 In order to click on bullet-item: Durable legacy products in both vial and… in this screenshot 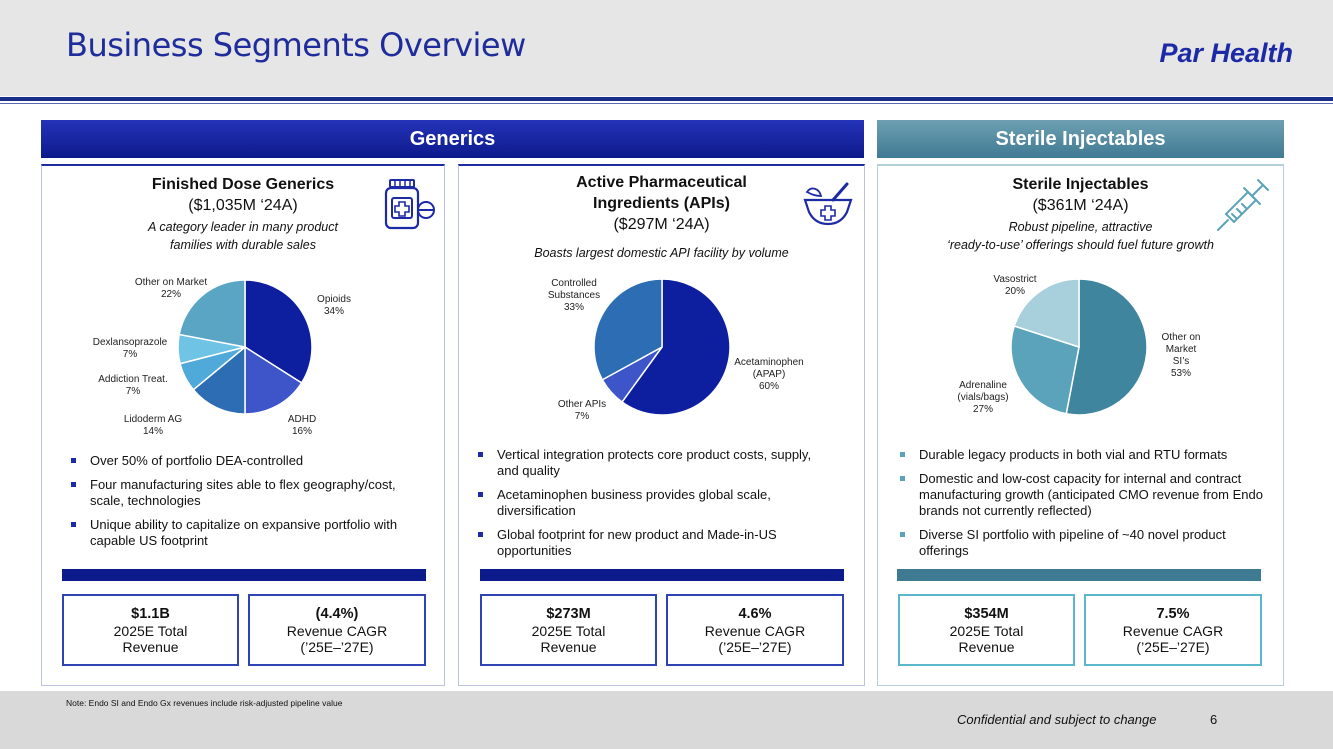, I will do `click(1082, 455)`.